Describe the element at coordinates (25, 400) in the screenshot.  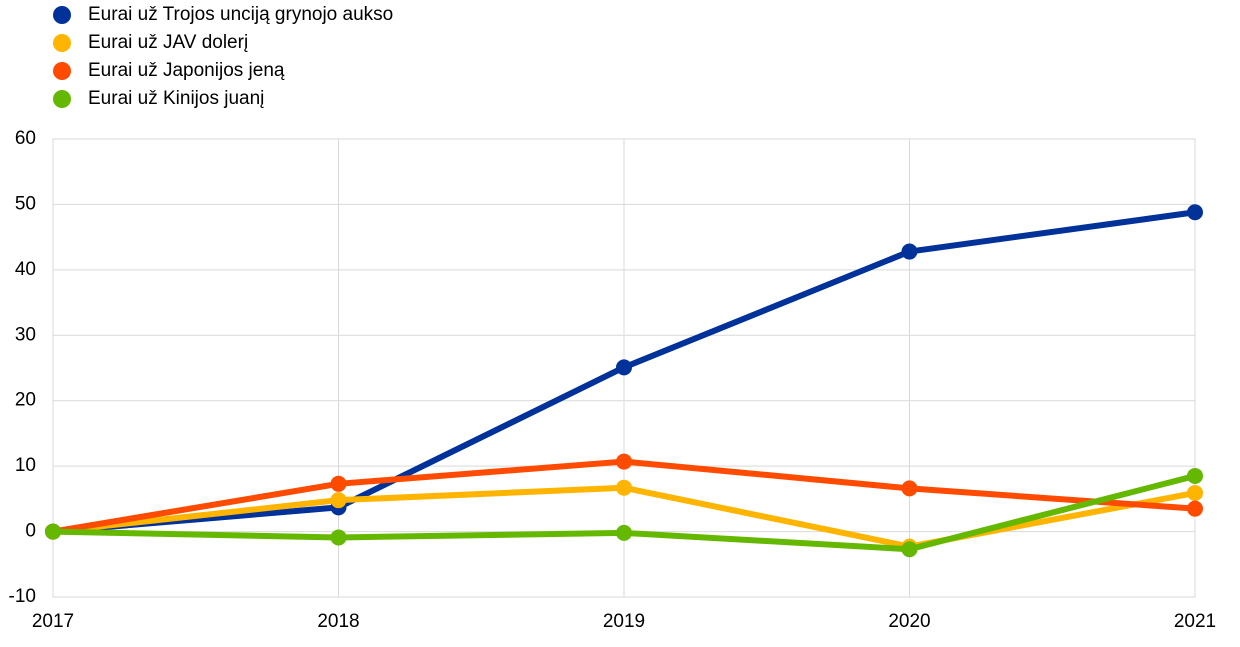
I see `y-tick-label: 20` at that location.